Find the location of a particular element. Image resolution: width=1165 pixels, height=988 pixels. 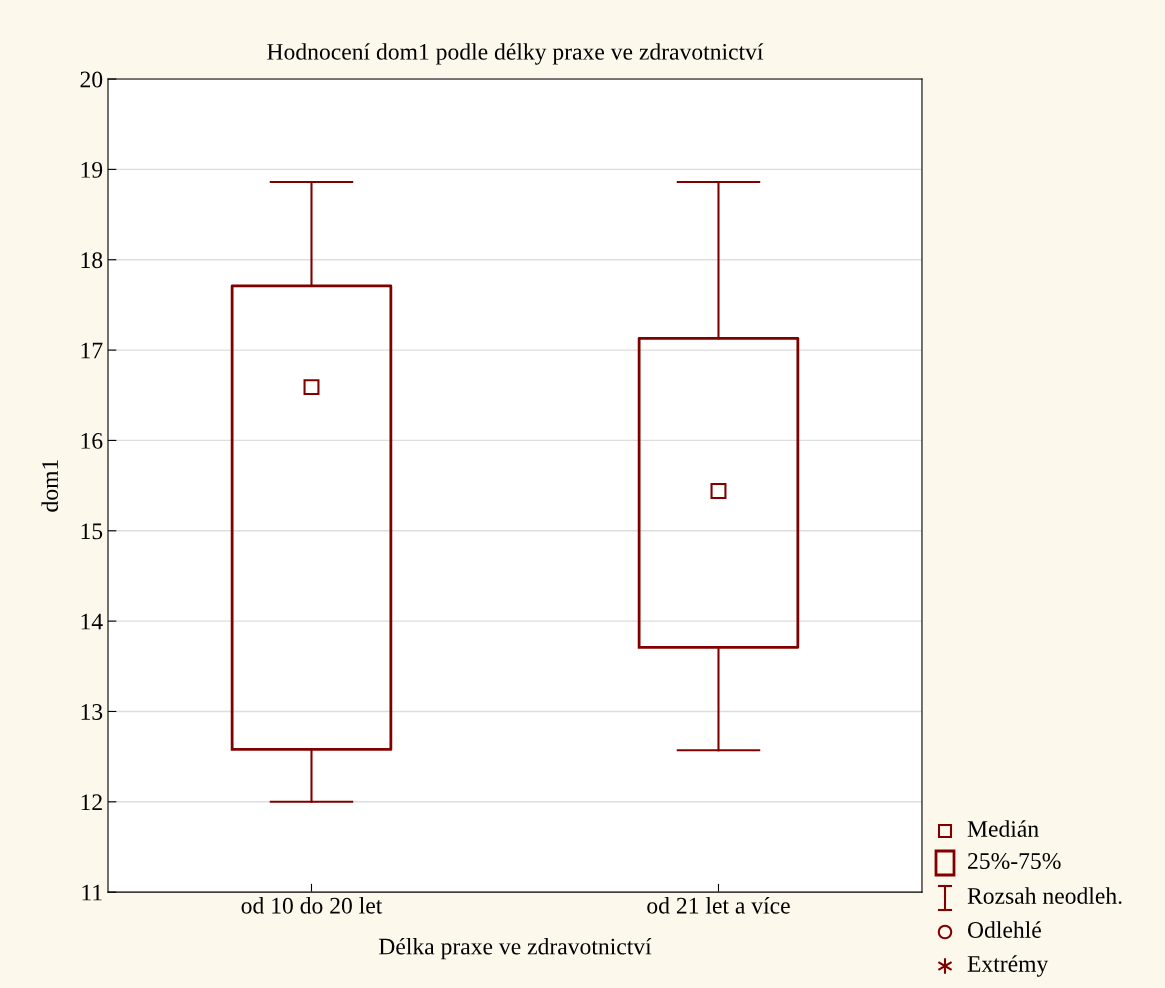

y-tick-label: 13 is located at coordinates (92, 712).